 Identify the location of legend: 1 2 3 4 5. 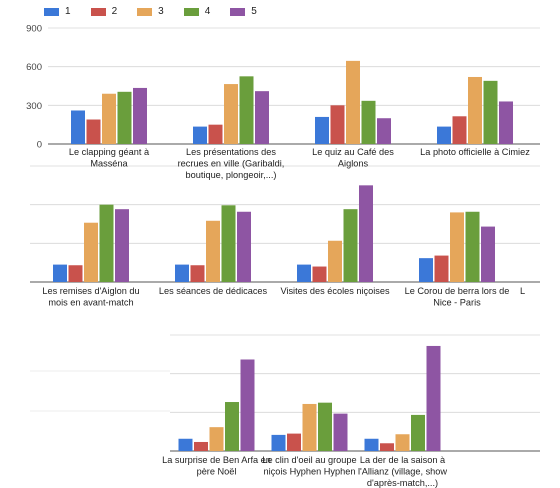
(150, 11).